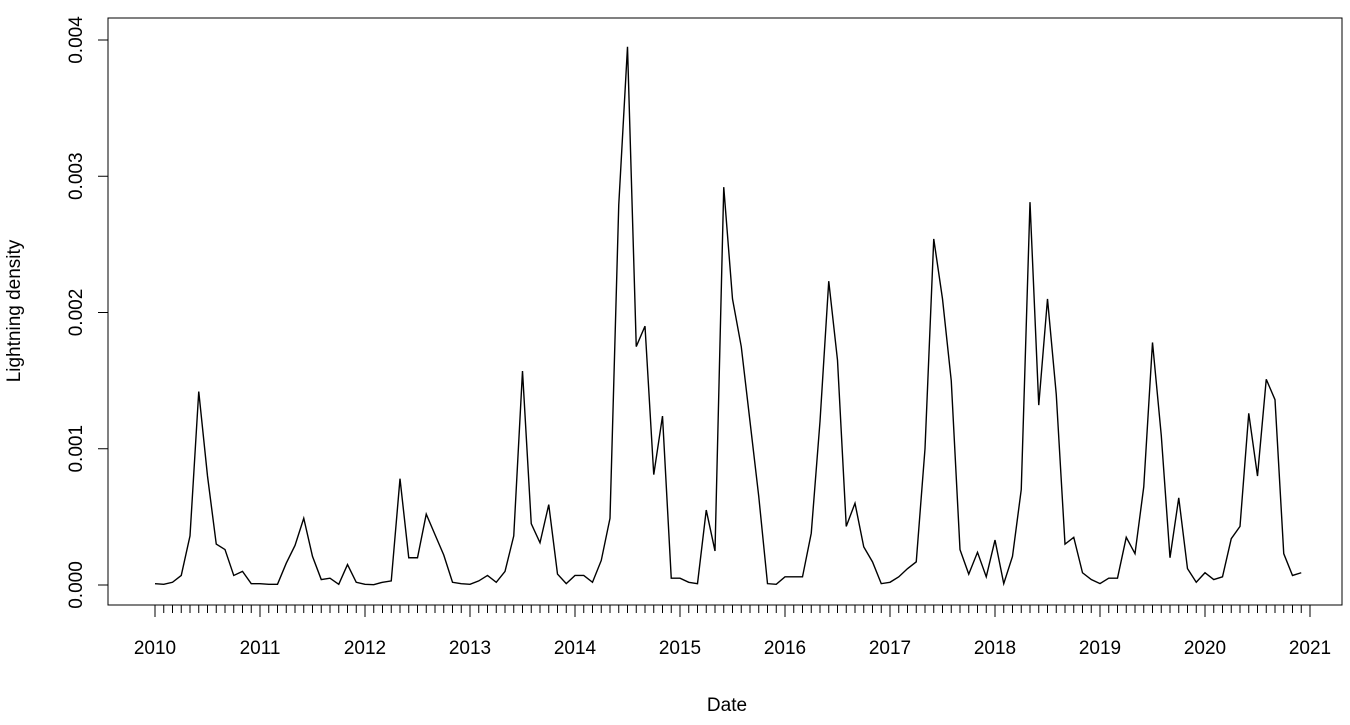 Image resolution: width=1350 pixels, height=725 pixels. What do you see at coordinates (365, 648) in the screenshot?
I see `x-tick-label: 2012` at bounding box center [365, 648].